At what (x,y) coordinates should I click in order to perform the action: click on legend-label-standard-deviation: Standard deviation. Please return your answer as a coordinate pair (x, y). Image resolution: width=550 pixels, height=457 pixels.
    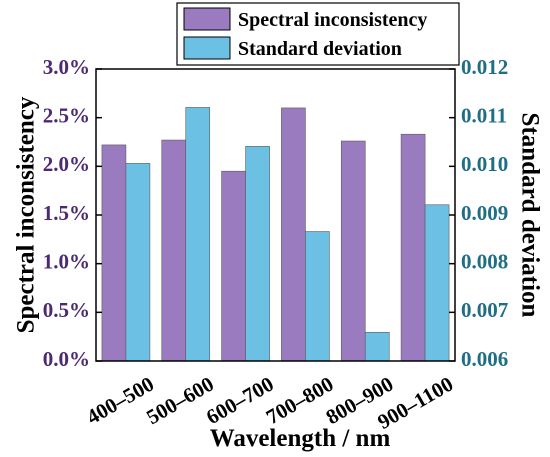
    Looking at the image, I should click on (320, 49).